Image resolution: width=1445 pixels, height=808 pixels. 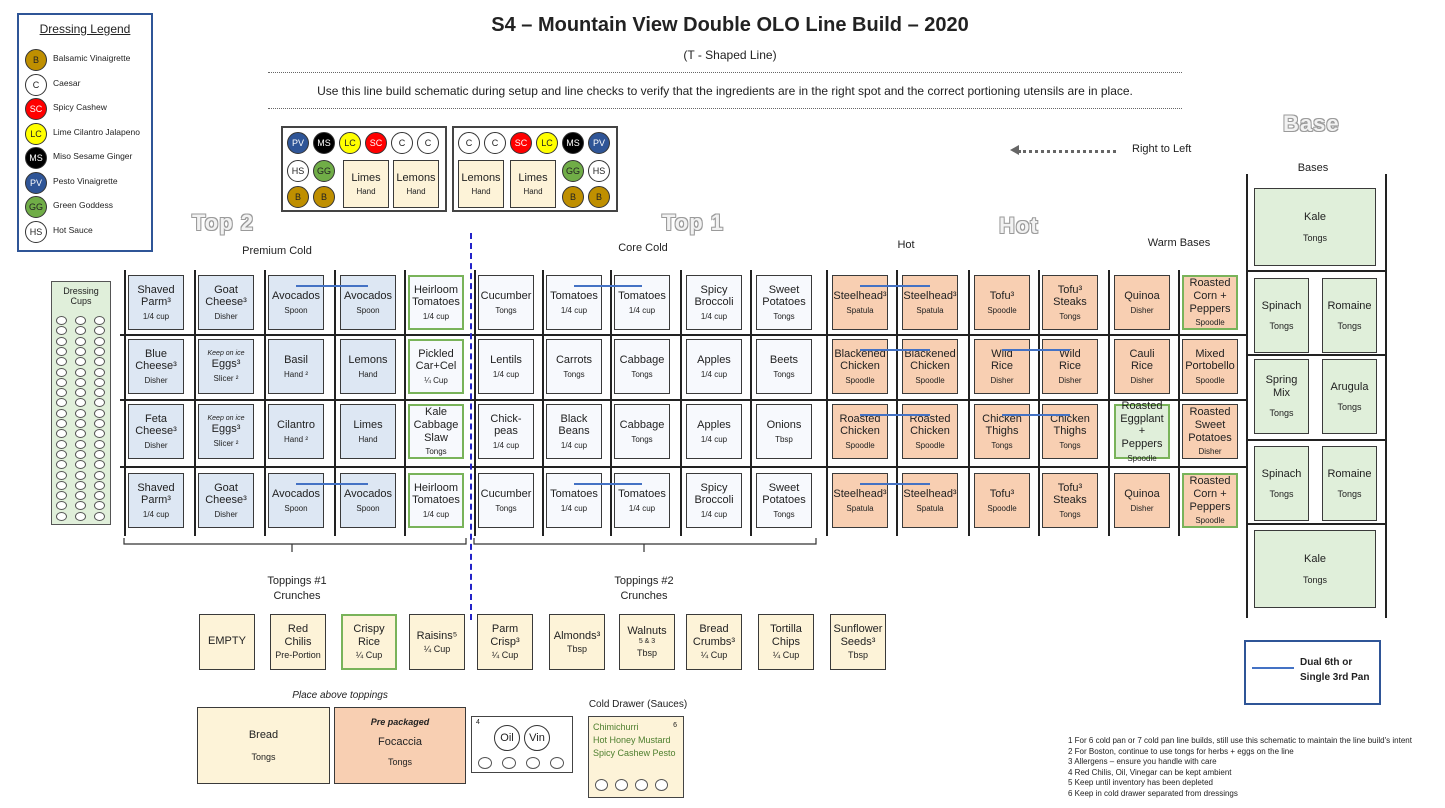 I want to click on topping-pan-2: Crispy Rice ¼ Cup, so click(x=369, y=642).